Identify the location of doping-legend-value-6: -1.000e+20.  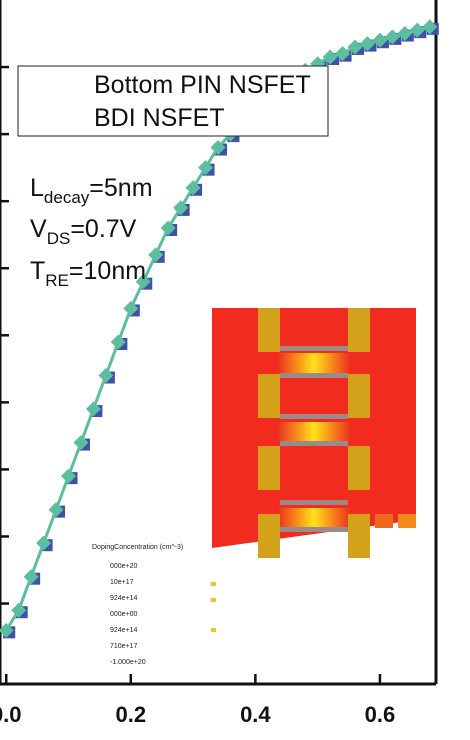
(128, 662).